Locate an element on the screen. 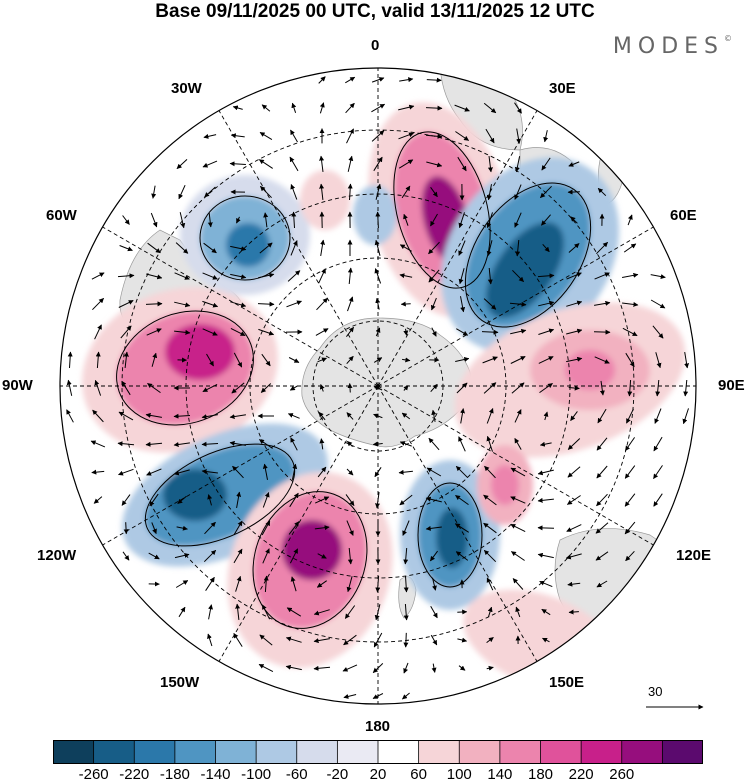 This screenshot has width=750, height=783. colorbar-tick-label: -140 is located at coordinates (215, 774).